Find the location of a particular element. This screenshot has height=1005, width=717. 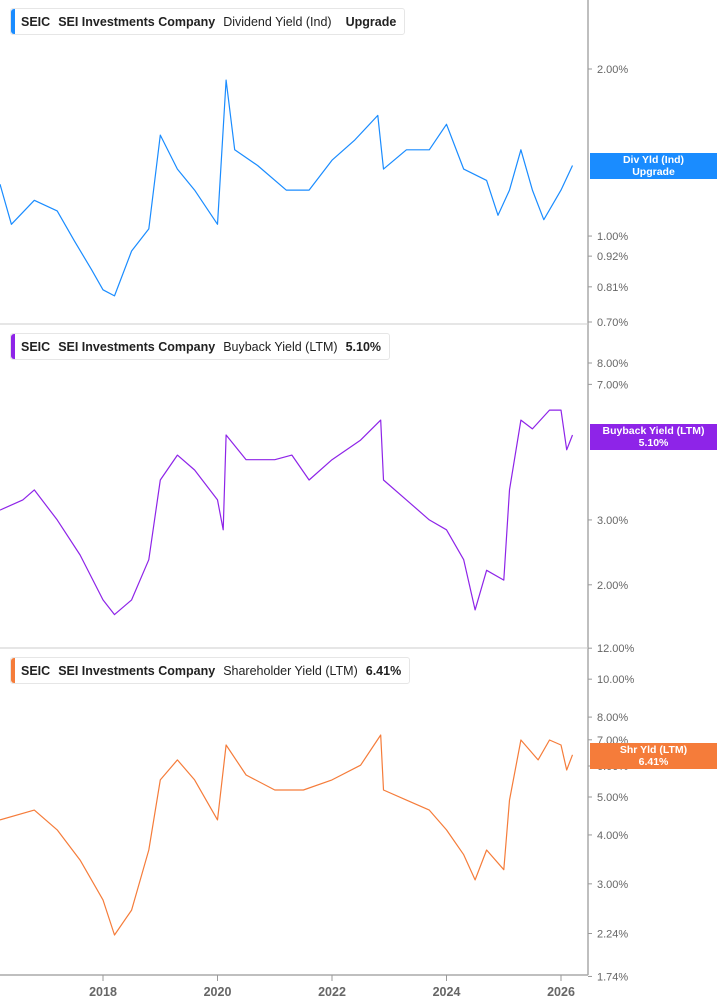

tag-line: Shr Yld (LTM) is located at coordinates (653, 750).